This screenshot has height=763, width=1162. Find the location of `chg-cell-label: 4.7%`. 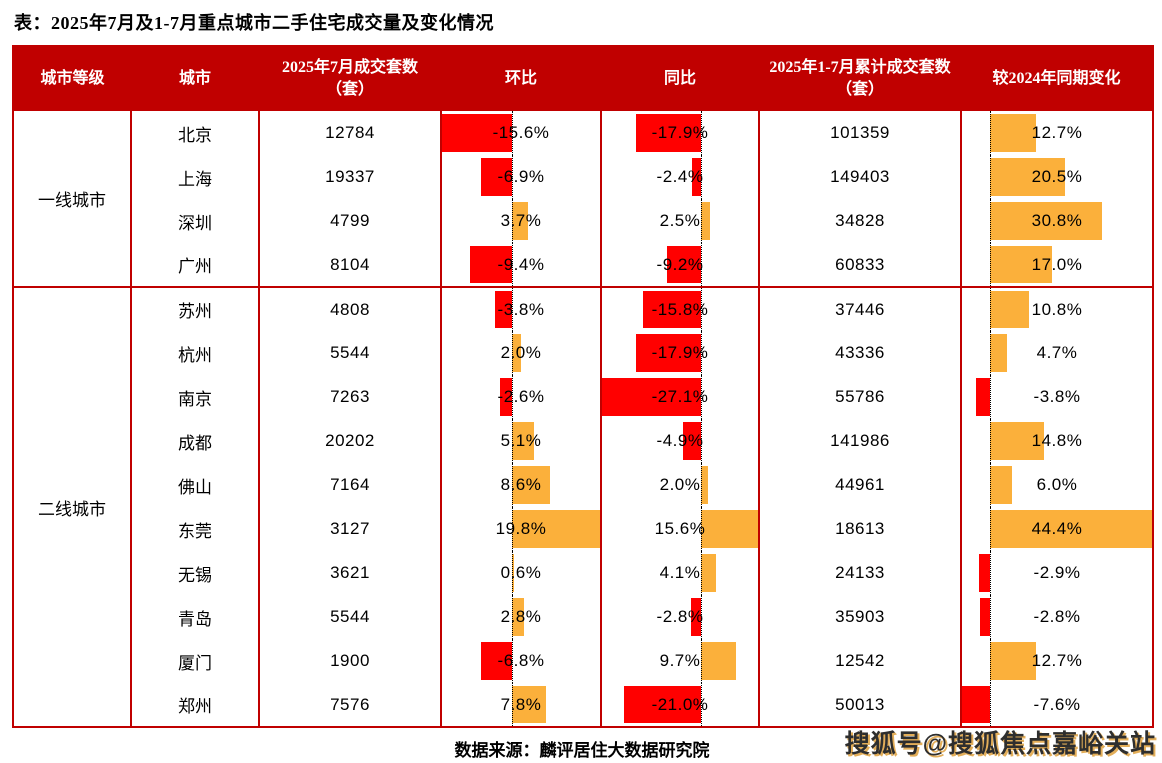

chg-cell-label: 4.7% is located at coordinates (1057, 352).